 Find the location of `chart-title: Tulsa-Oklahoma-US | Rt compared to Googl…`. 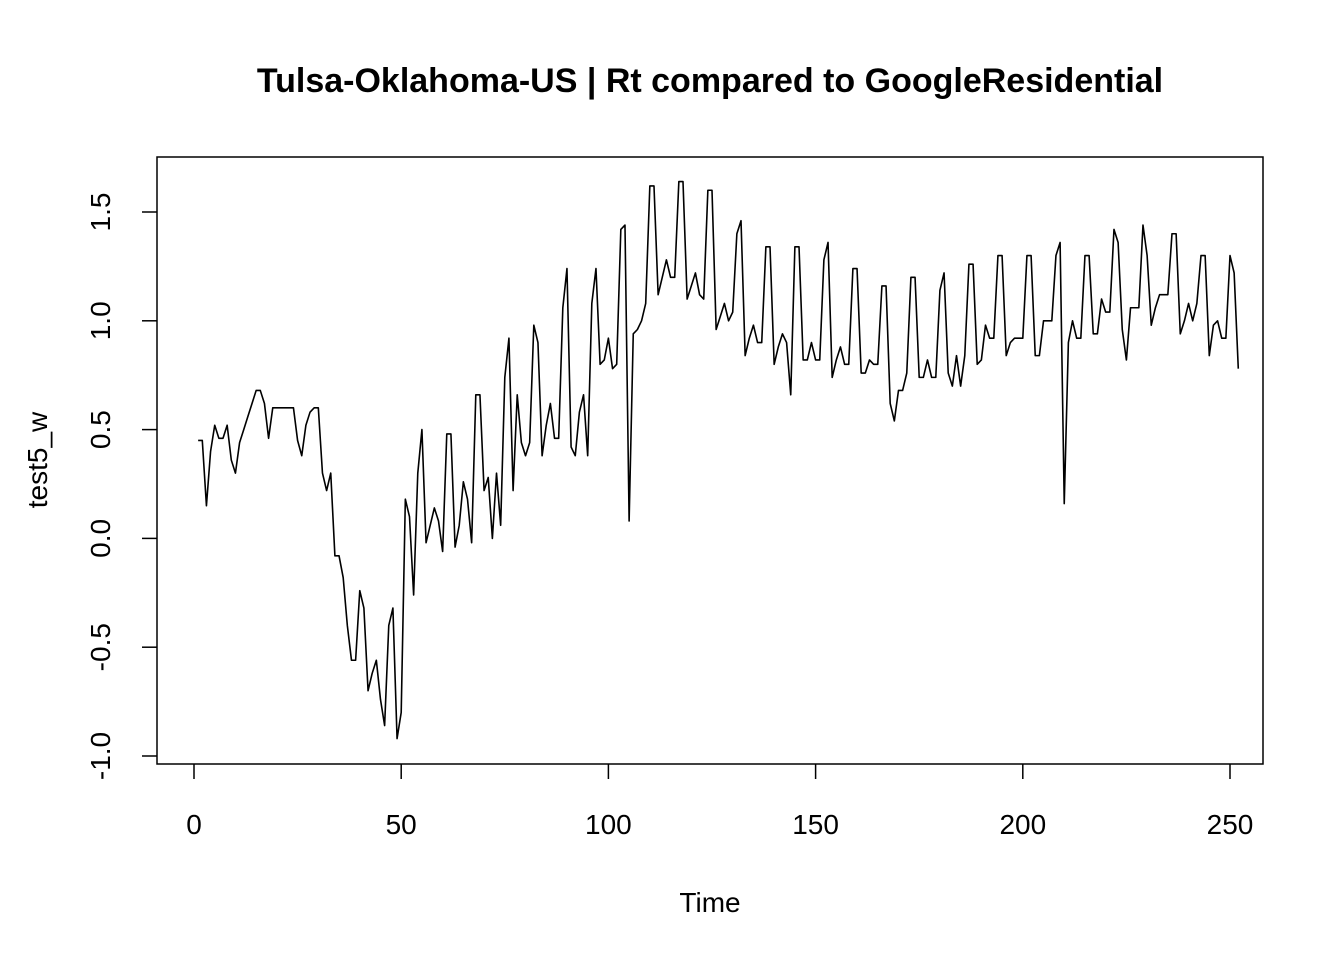

chart-title: Tulsa-Oklahoma-US | Rt compared to Googl… is located at coordinates (710, 81).